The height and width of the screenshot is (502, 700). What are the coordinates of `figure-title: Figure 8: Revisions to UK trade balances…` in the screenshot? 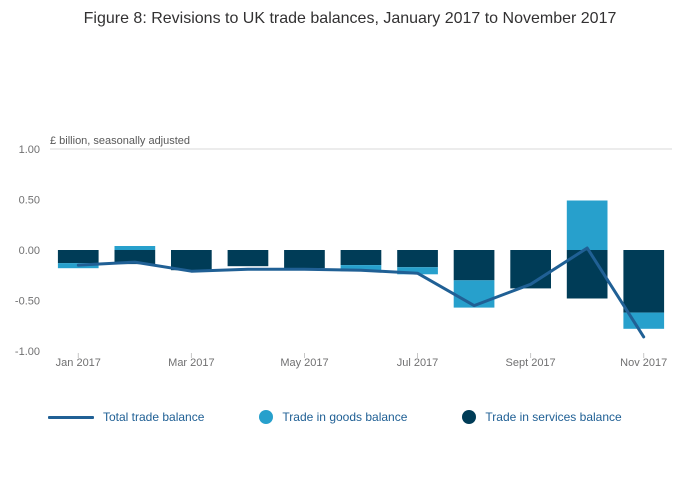 It's located at (350, 18).